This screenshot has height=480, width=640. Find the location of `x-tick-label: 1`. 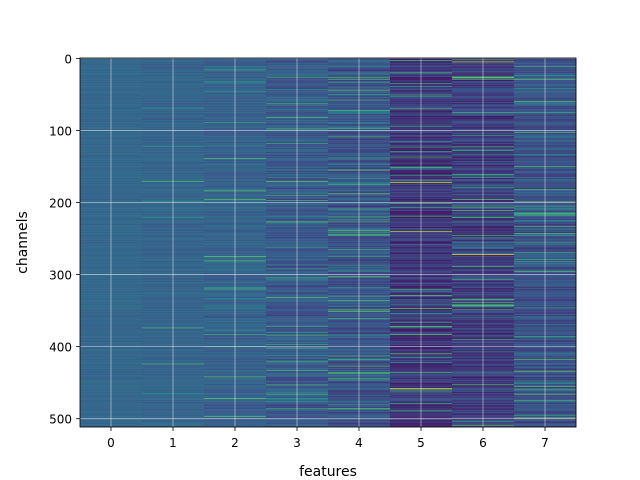

x-tick-label: 1 is located at coordinates (173, 443).